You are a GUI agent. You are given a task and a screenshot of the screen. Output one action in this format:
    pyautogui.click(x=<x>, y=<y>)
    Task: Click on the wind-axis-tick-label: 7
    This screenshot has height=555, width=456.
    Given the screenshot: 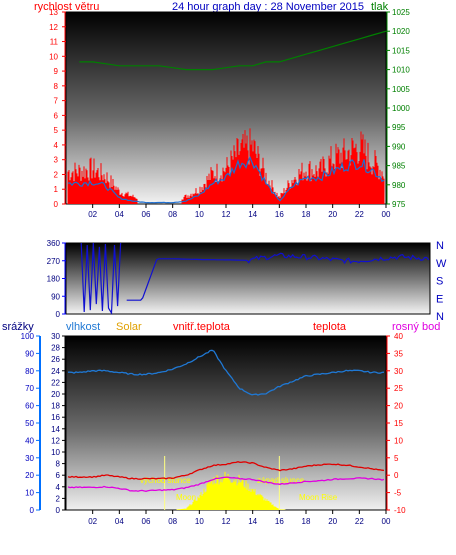 What is the action you would take?
    pyautogui.click(x=56, y=101)
    